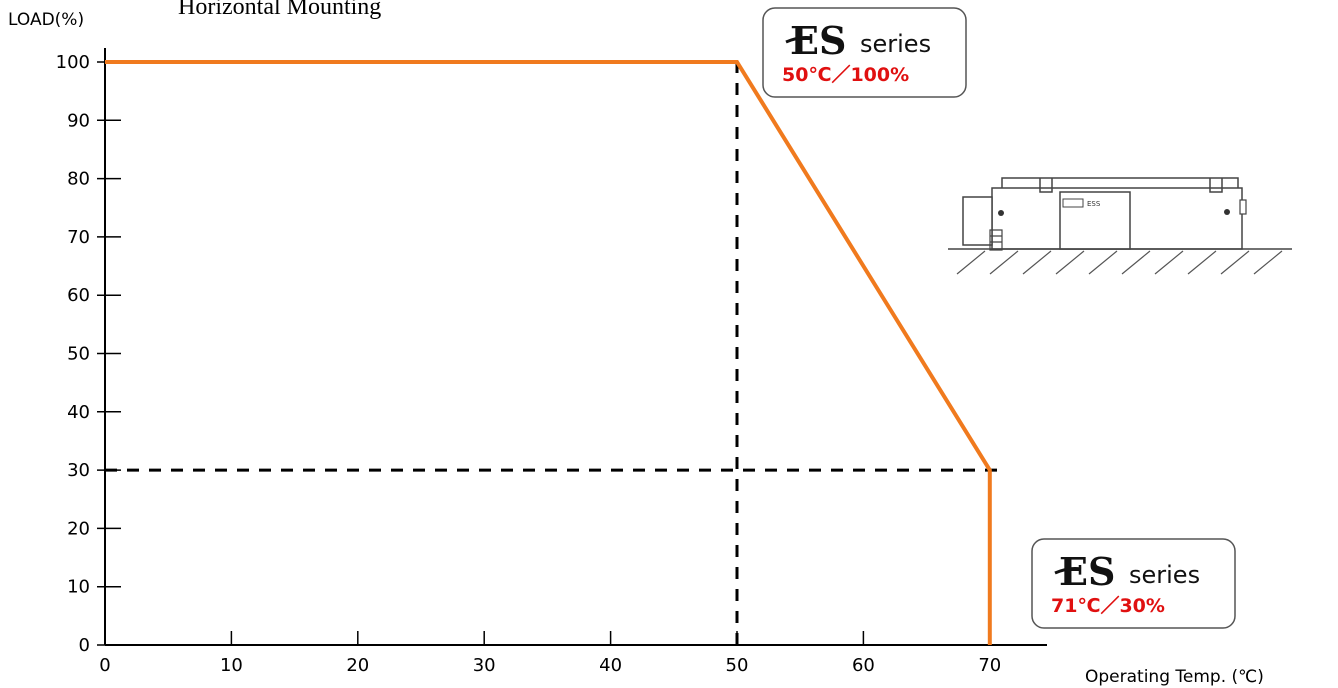 The height and width of the screenshot is (688, 1338). I want to click on y-tick-label: 60, so click(78, 295).